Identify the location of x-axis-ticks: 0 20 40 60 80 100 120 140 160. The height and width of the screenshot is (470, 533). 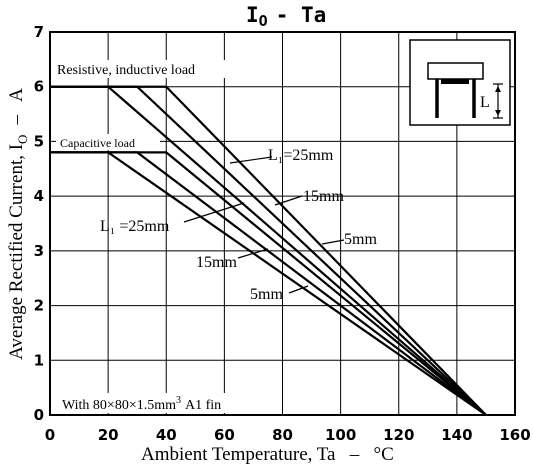
(288, 435).